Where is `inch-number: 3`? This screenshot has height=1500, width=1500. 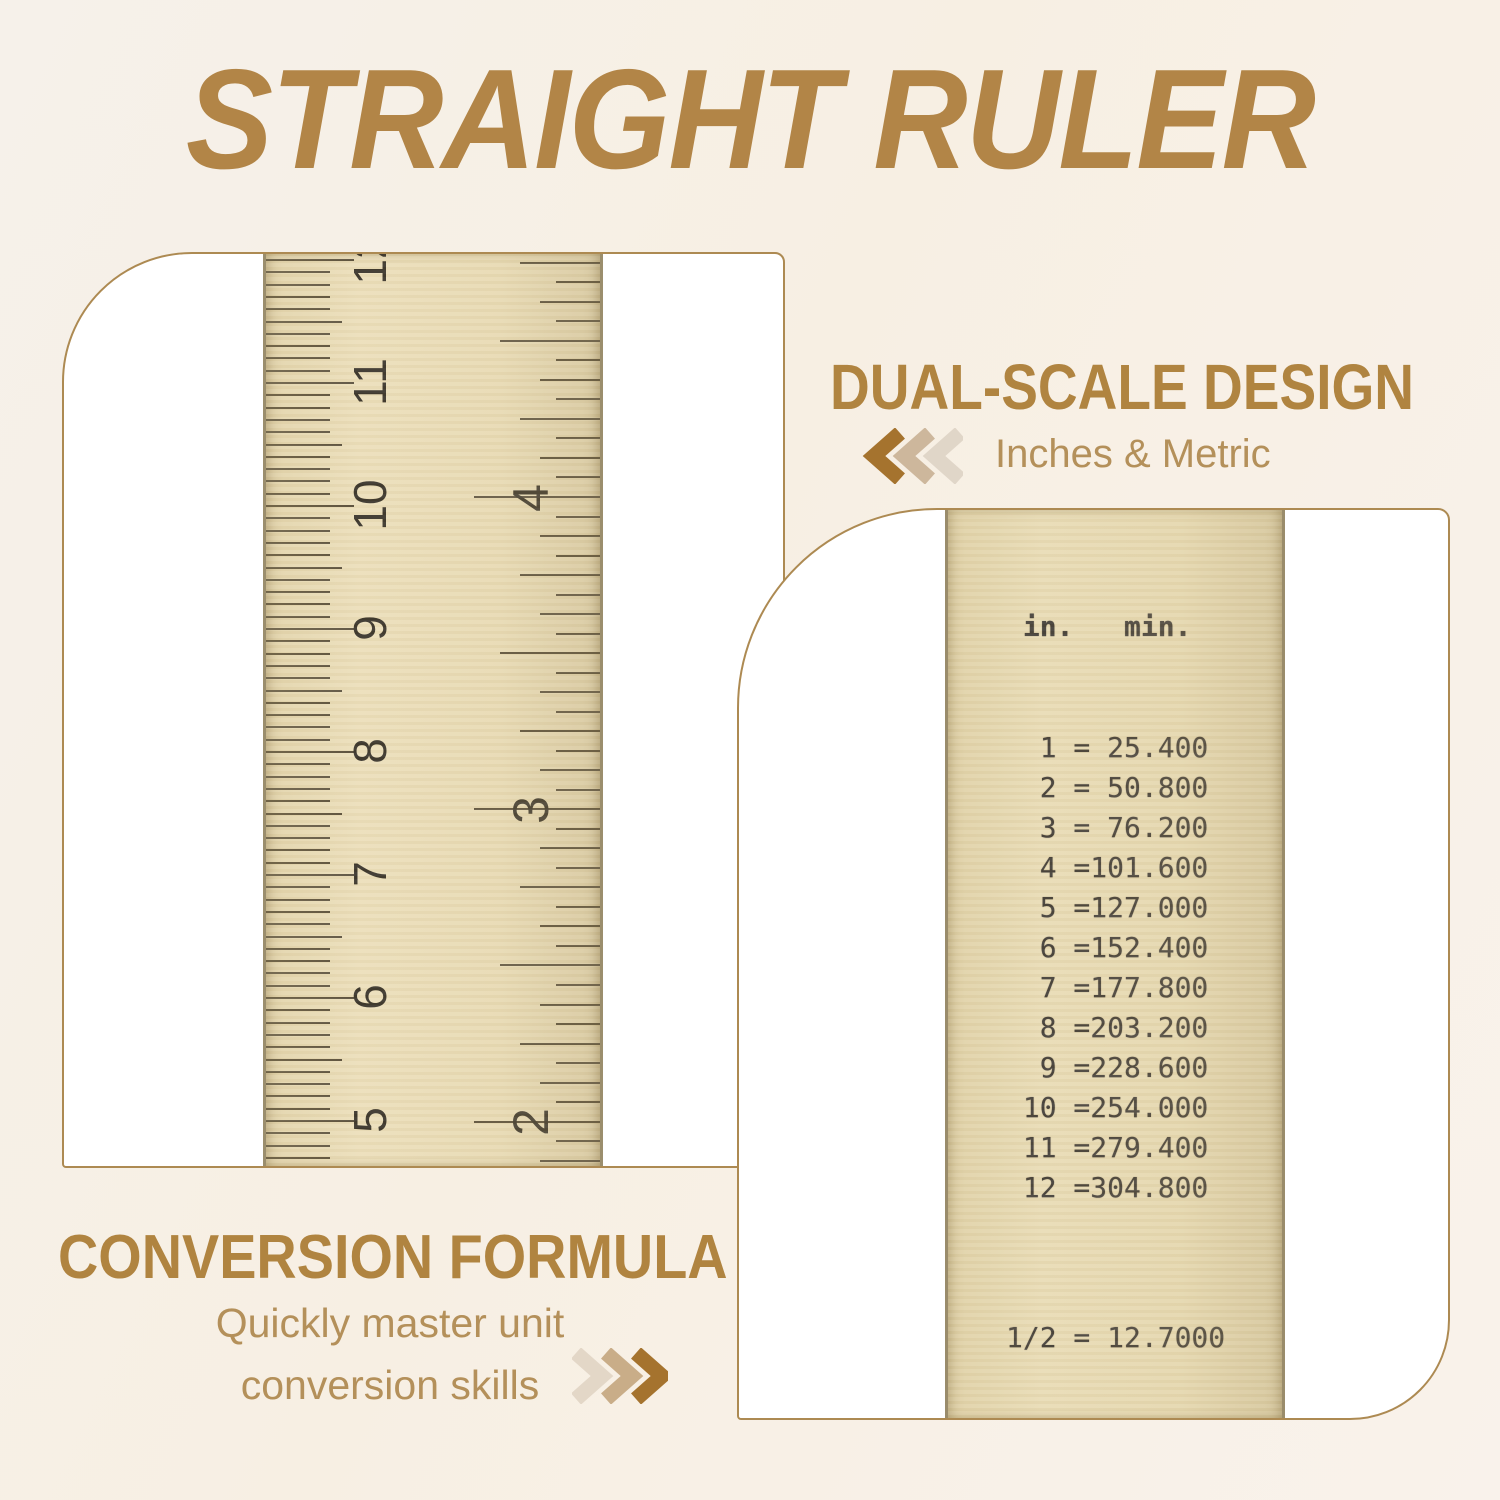
inch-number: 3 is located at coordinates (531, 810).